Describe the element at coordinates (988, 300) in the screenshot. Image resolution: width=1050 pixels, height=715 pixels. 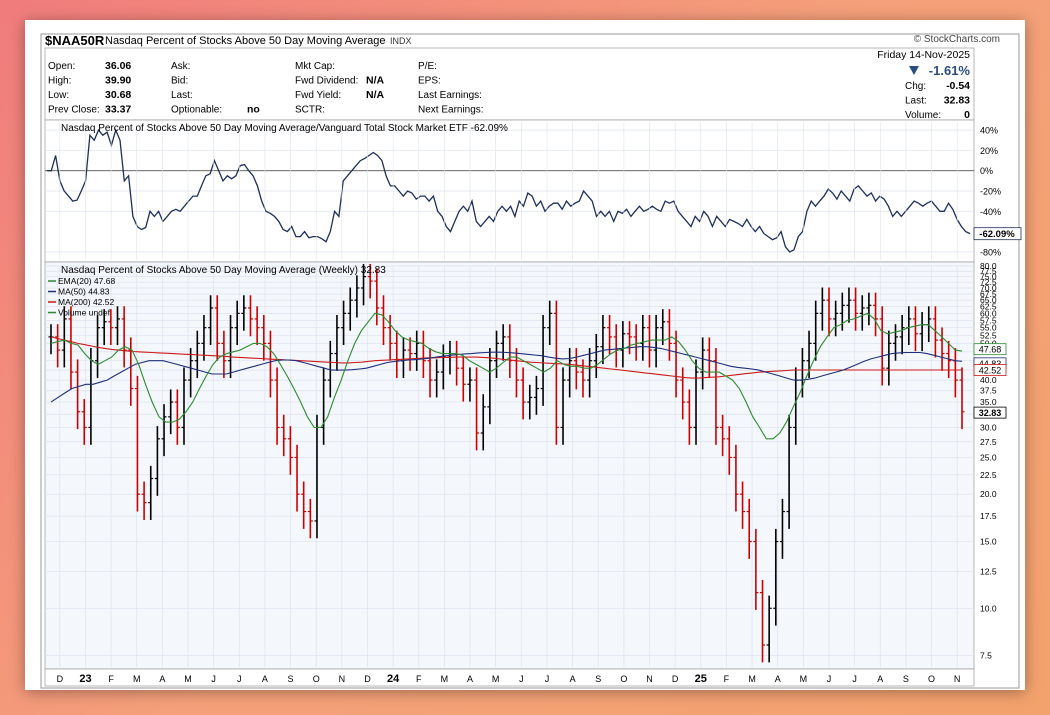
I see `y-tick-label: 65.0` at that location.